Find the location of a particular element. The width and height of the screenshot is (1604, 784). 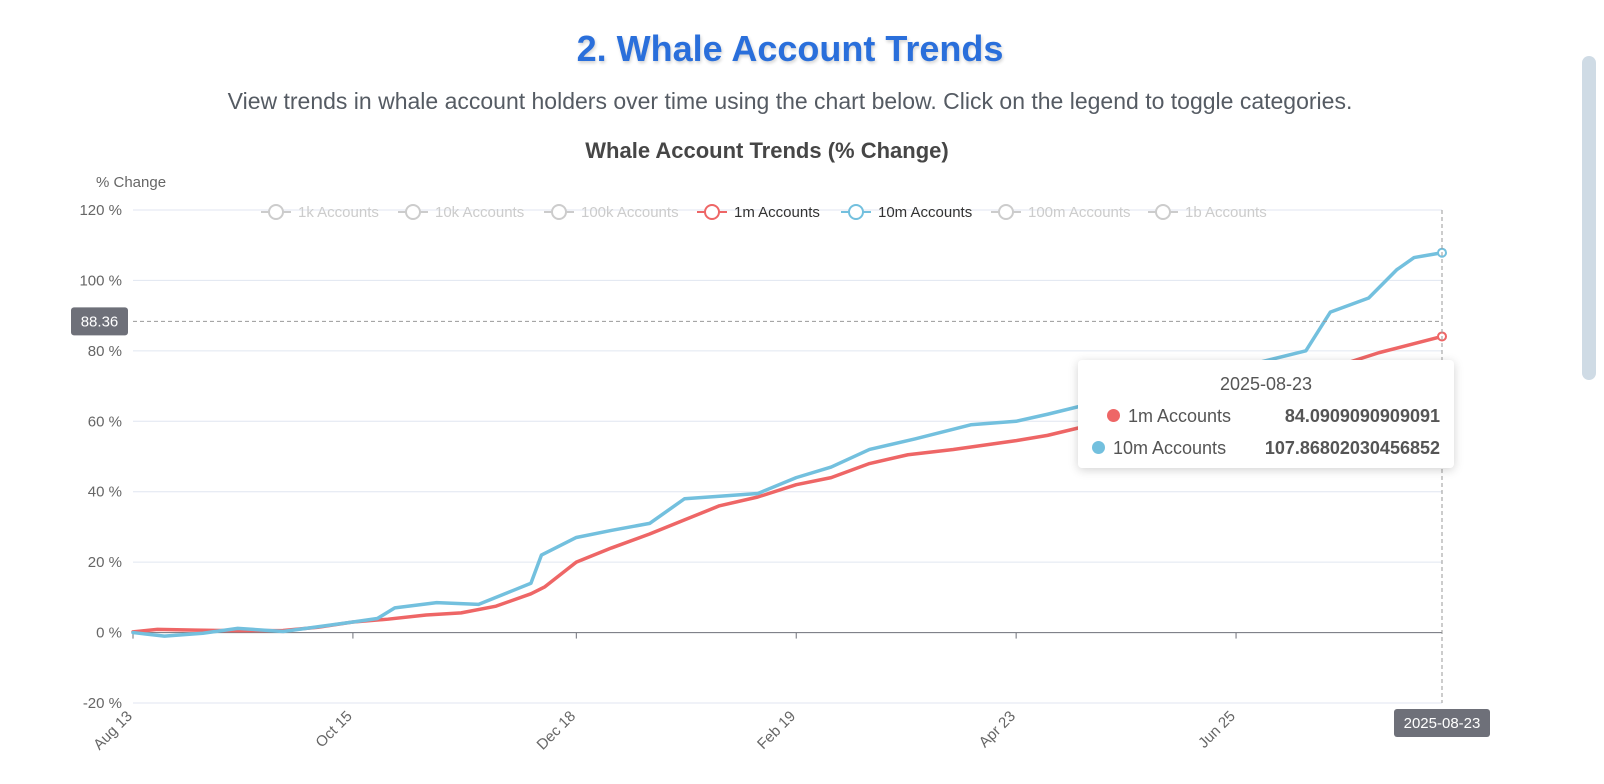

y-tick-label: 100 % is located at coordinates (100, 280).